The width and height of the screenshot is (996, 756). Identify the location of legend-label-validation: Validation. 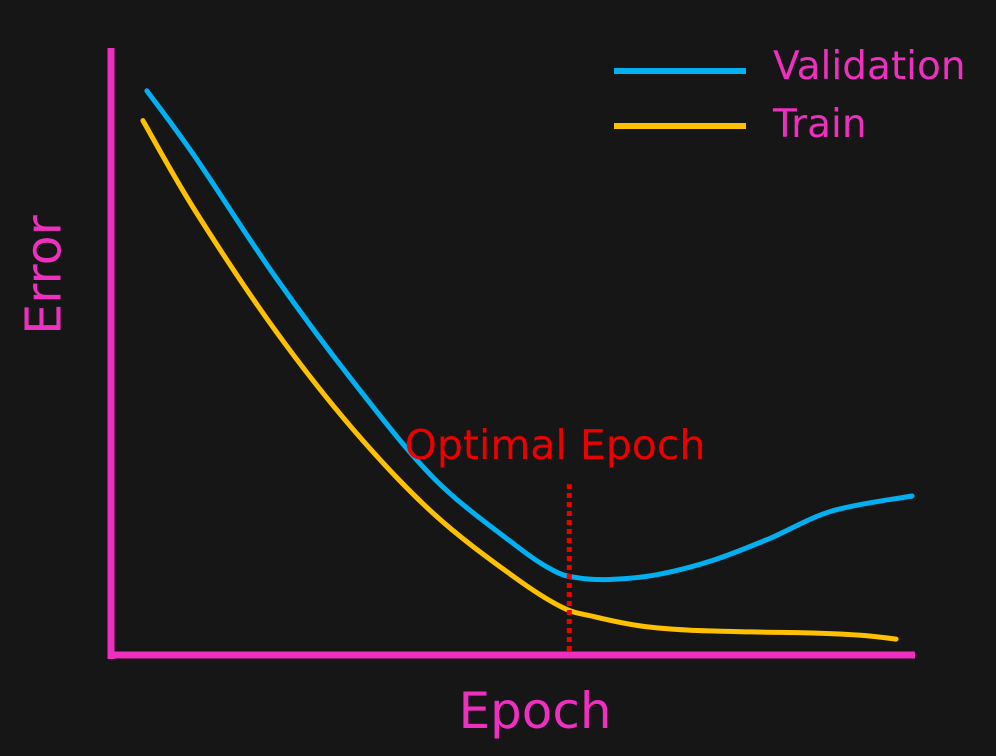
(869, 66).